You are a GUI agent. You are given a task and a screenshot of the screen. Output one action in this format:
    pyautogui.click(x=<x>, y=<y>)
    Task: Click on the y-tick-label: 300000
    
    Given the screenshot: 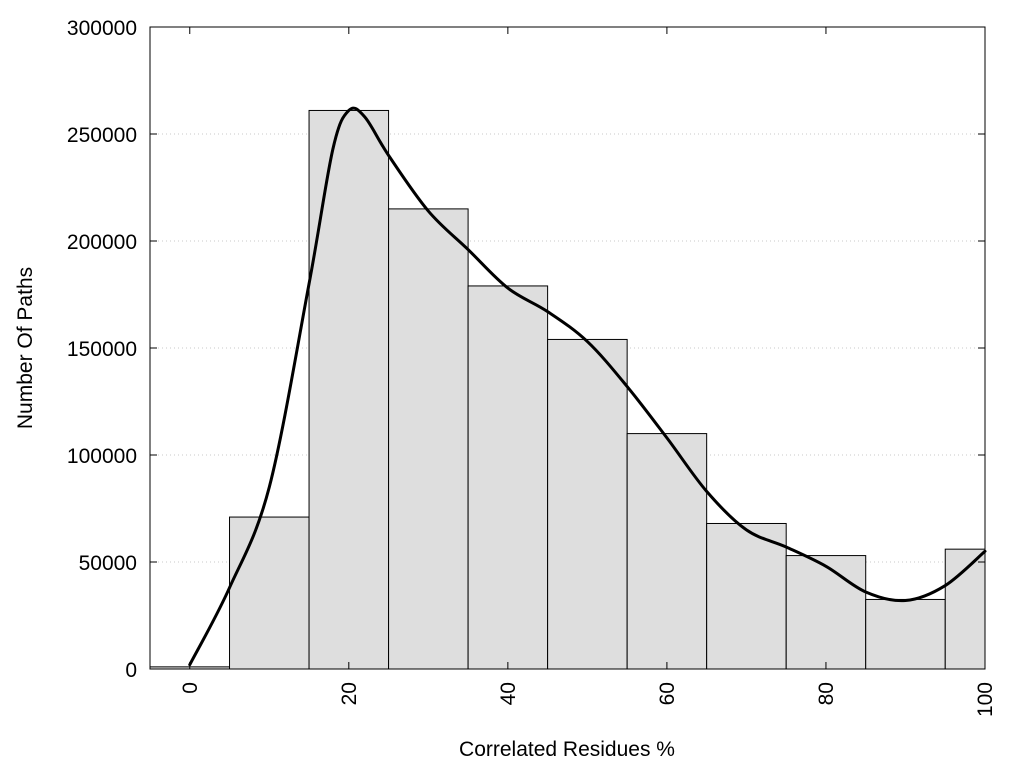 What is the action you would take?
    pyautogui.click(x=102, y=28)
    